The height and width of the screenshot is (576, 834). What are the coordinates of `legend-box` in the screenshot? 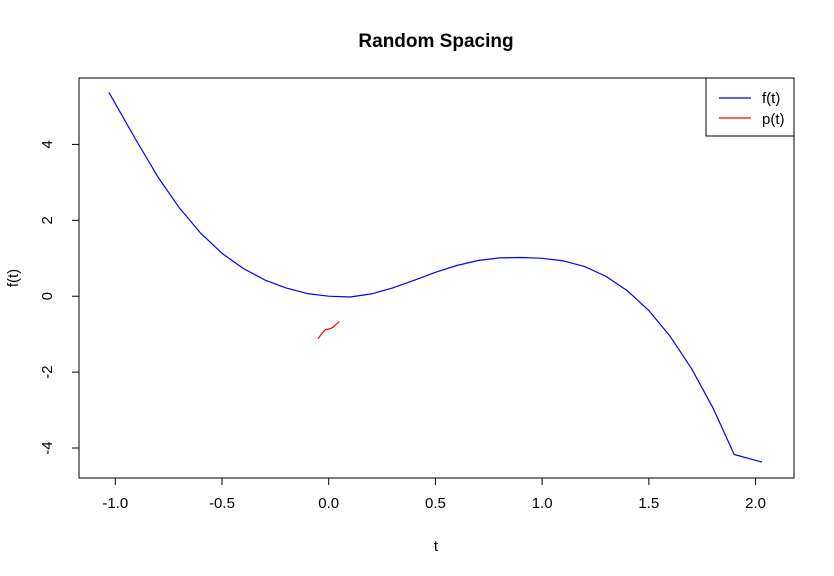 It's located at (750, 107).